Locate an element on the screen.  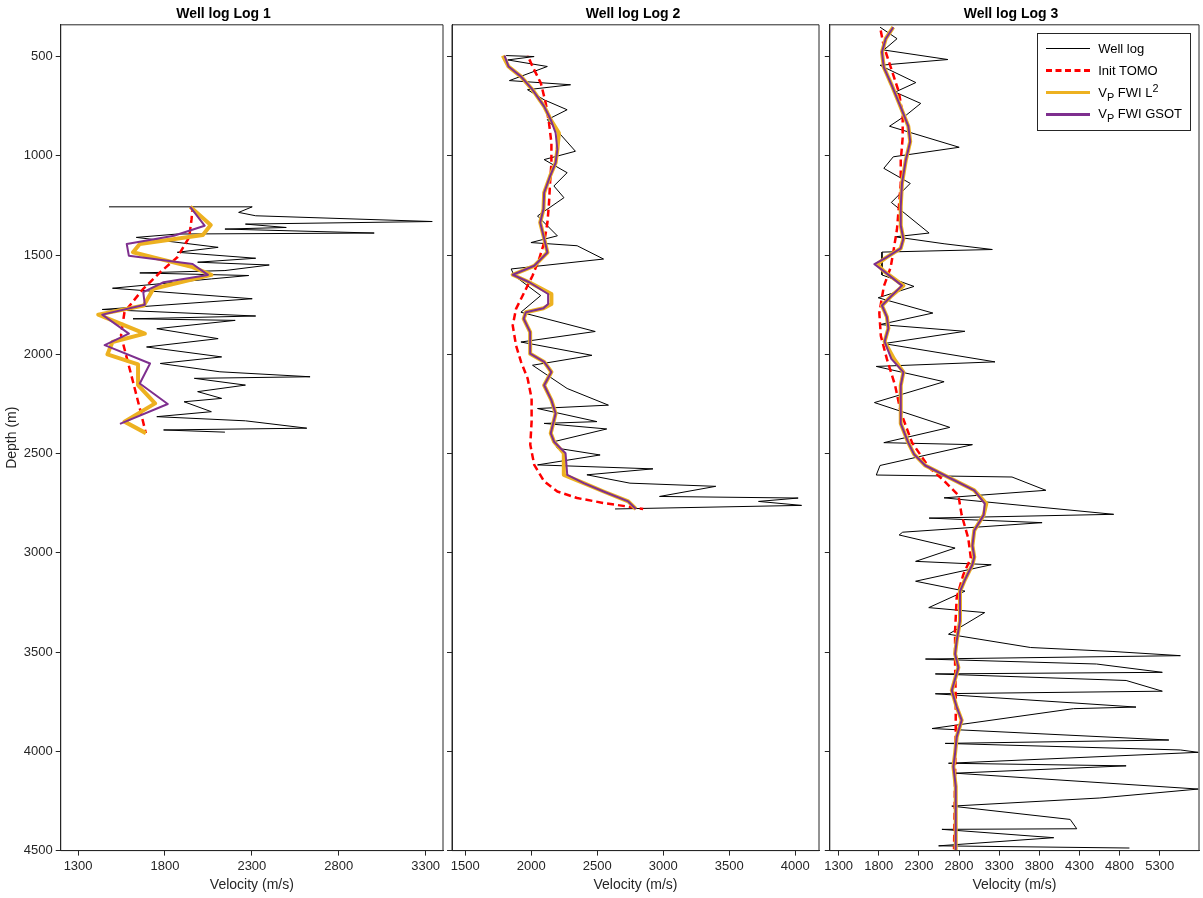
x-tick-label: 1500 is located at coordinates (465, 865).